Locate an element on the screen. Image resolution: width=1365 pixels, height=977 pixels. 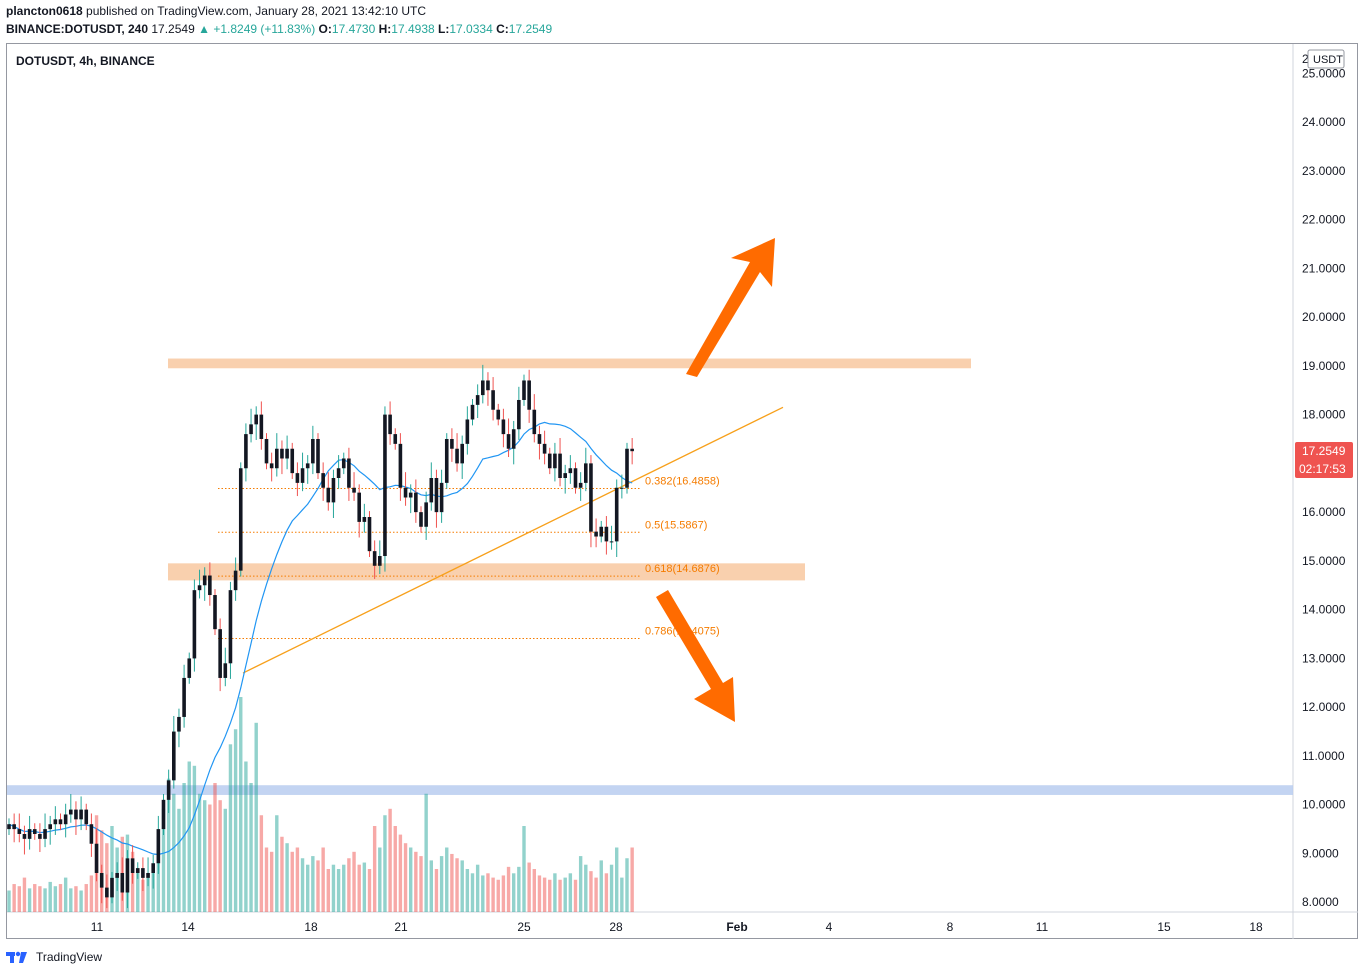
y-axis-tick-label: 25.0000 is located at coordinates (1324, 73).